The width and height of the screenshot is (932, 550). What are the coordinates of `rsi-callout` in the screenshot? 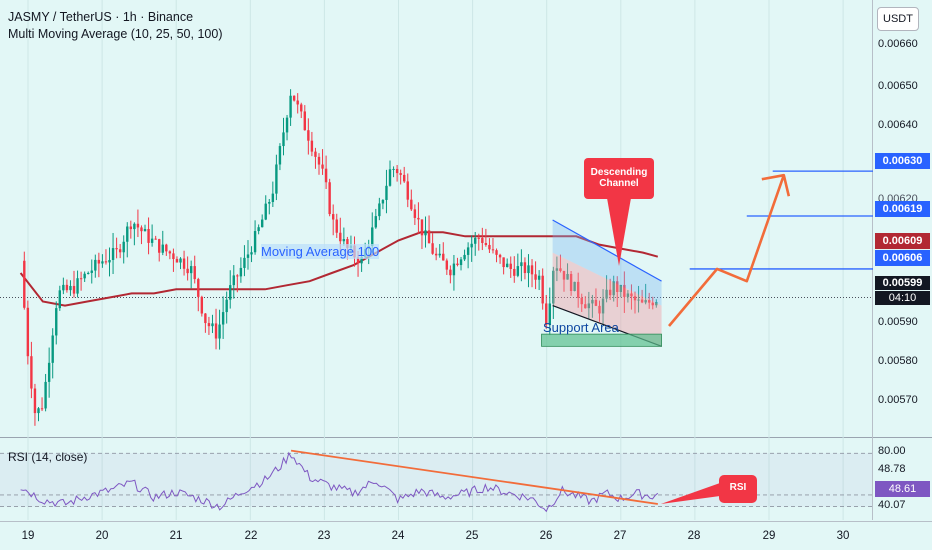 It's located at (738, 489).